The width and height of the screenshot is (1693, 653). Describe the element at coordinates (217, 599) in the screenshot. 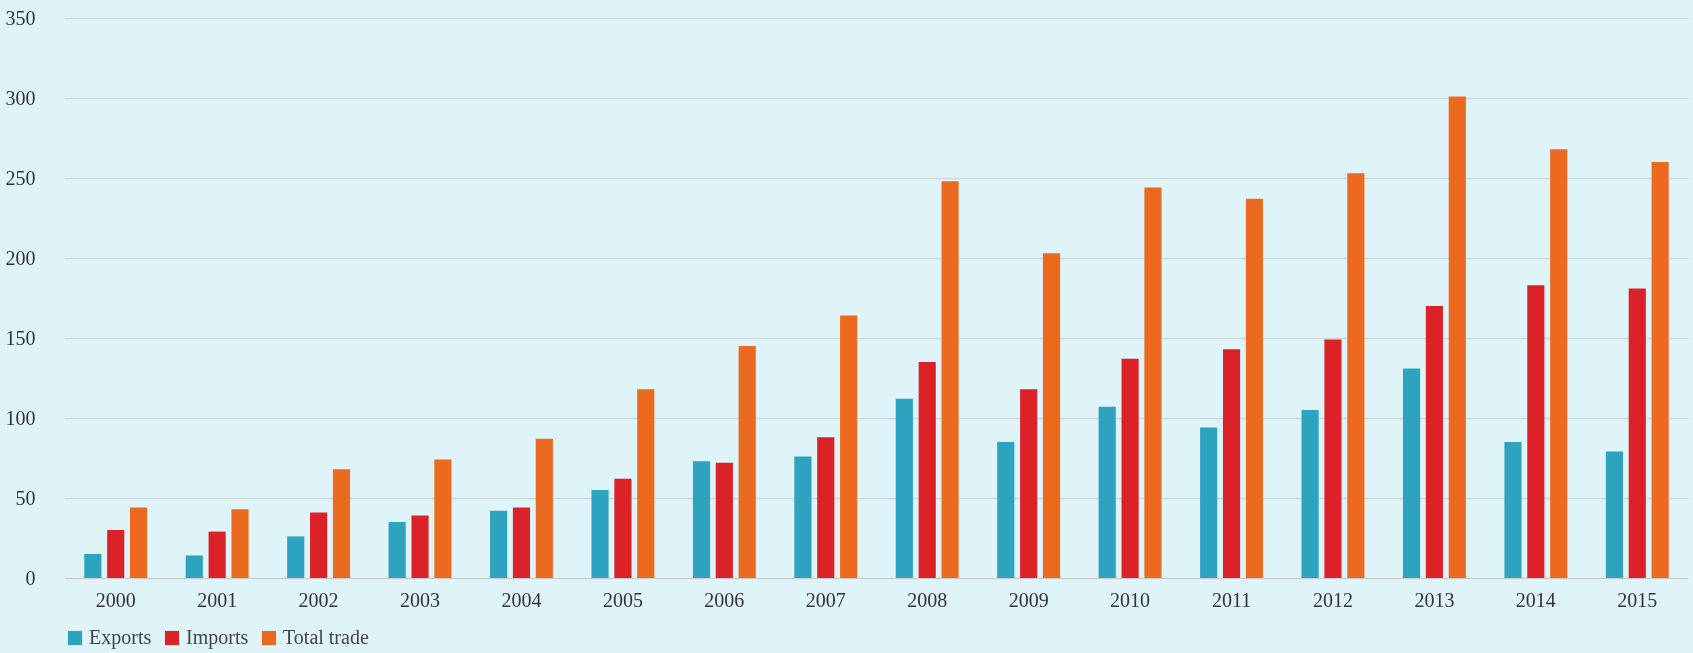

I see `x-tick-label: 2001` at that location.